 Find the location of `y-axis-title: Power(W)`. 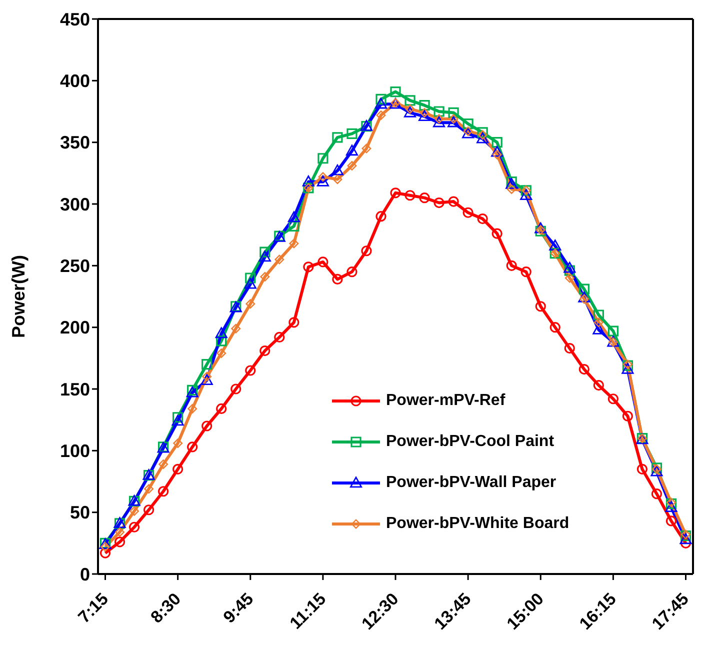

y-axis-title: Power(W) is located at coordinates (18, 296).